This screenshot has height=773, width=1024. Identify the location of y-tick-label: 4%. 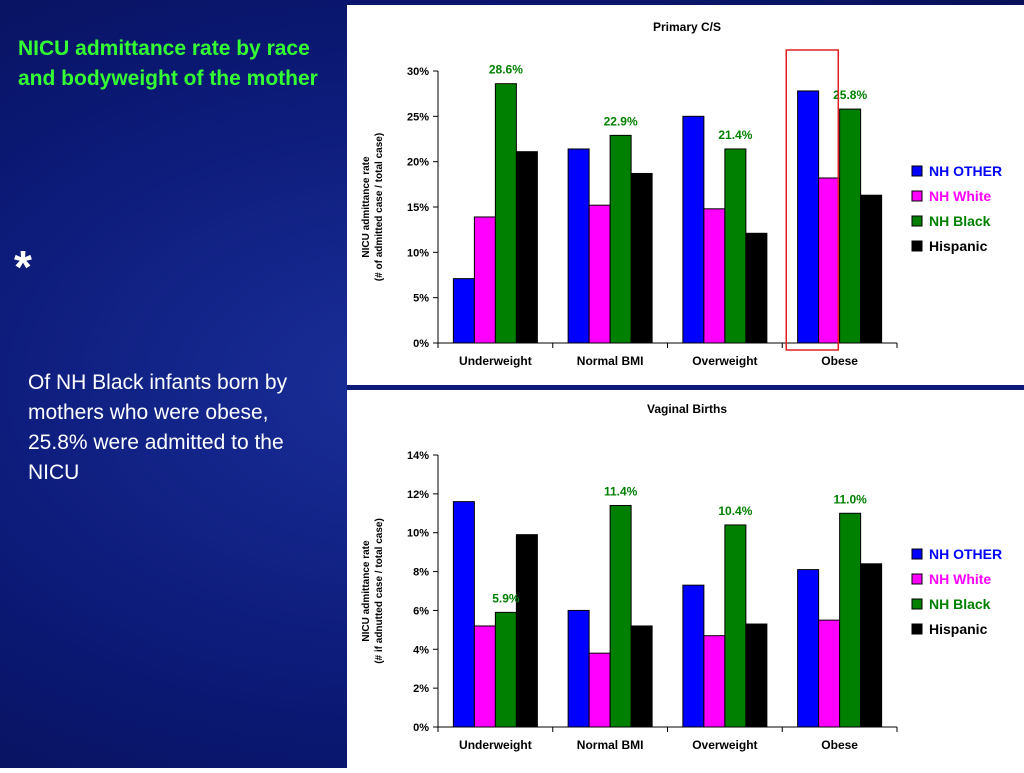
(421, 650).